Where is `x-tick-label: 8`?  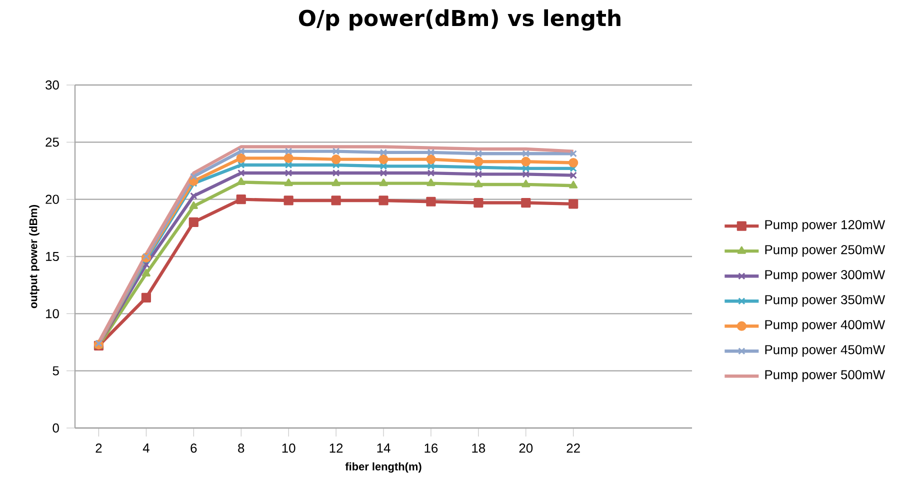 x-tick-label: 8 is located at coordinates (241, 448).